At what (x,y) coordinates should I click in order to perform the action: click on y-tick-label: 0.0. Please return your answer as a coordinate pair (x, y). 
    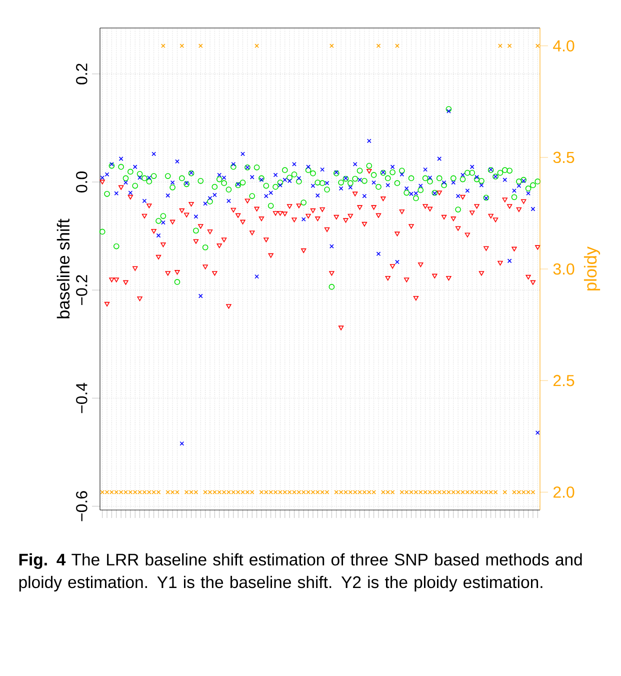
    Looking at the image, I should click on (82, 182).